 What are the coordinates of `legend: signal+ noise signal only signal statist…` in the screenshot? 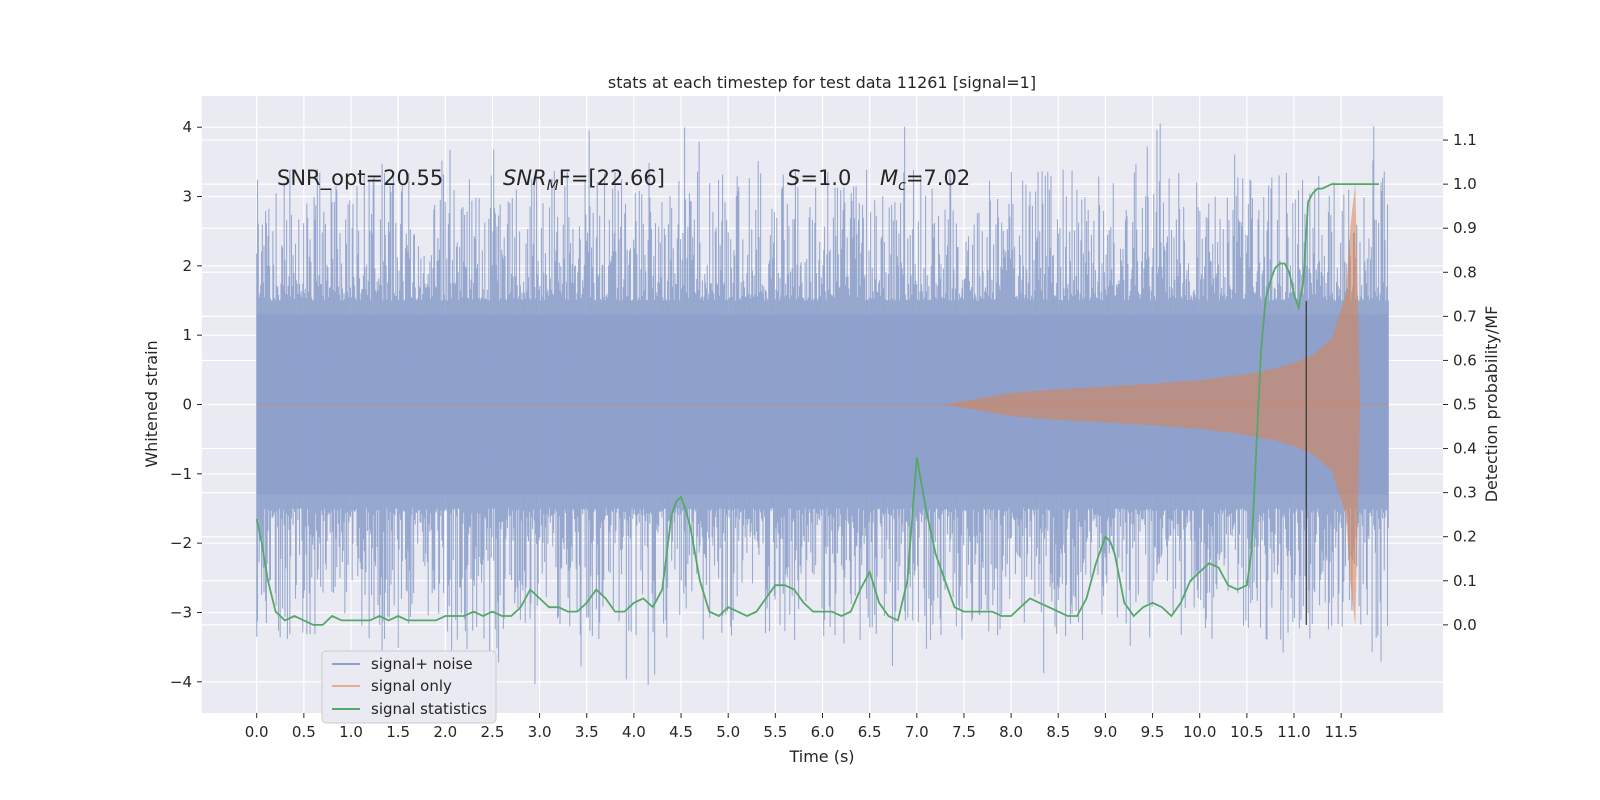 It's located at (409, 687).